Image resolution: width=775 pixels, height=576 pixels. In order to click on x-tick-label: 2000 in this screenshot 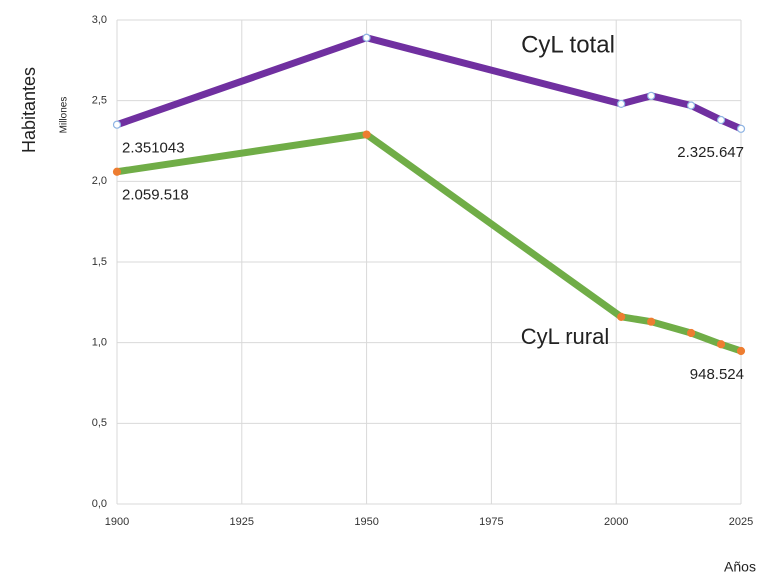, I will do `click(616, 522)`.